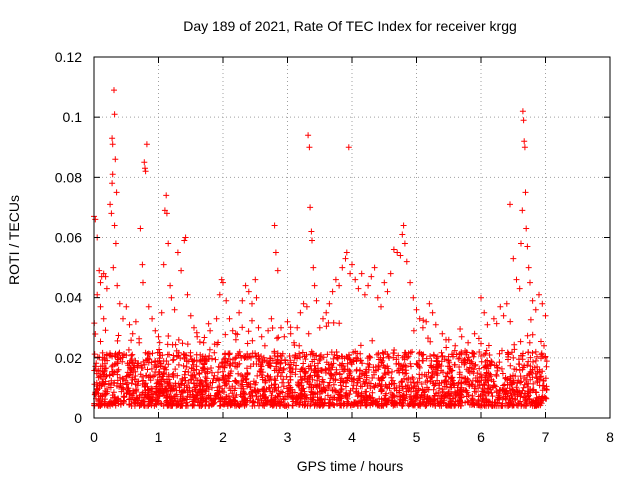 The width and height of the screenshot is (640, 480). Describe the element at coordinates (14, 240) in the screenshot. I see `y-axis-label: ROTI / TECUs` at that location.